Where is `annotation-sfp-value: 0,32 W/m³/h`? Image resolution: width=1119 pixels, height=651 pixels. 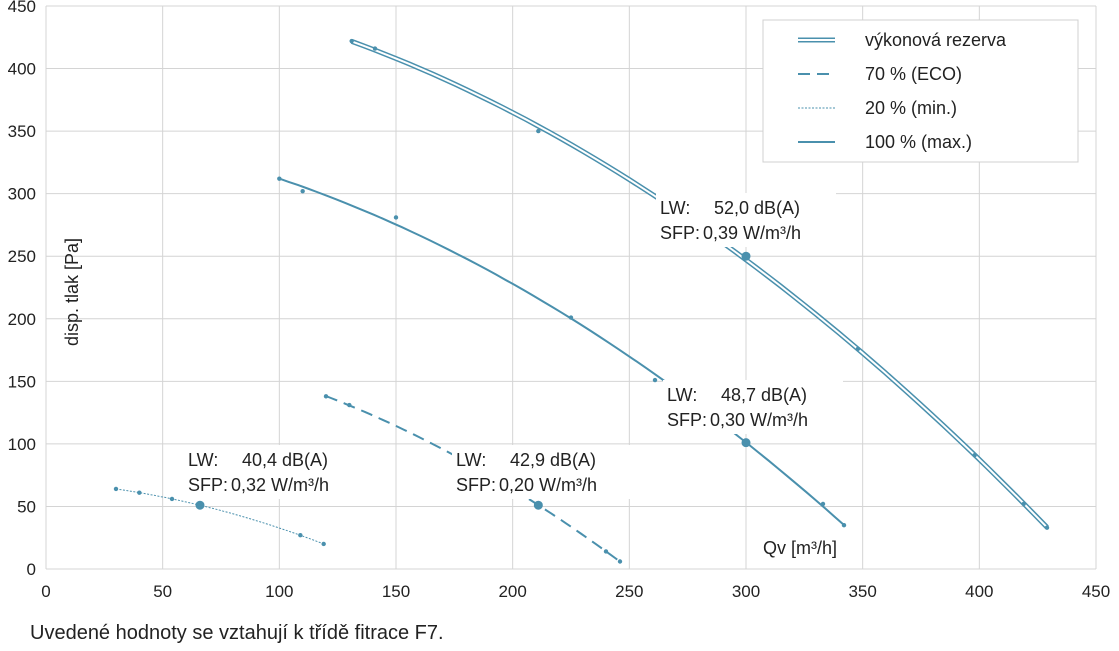 annotation-sfp-value: 0,32 W/m³/h is located at coordinates (280, 485).